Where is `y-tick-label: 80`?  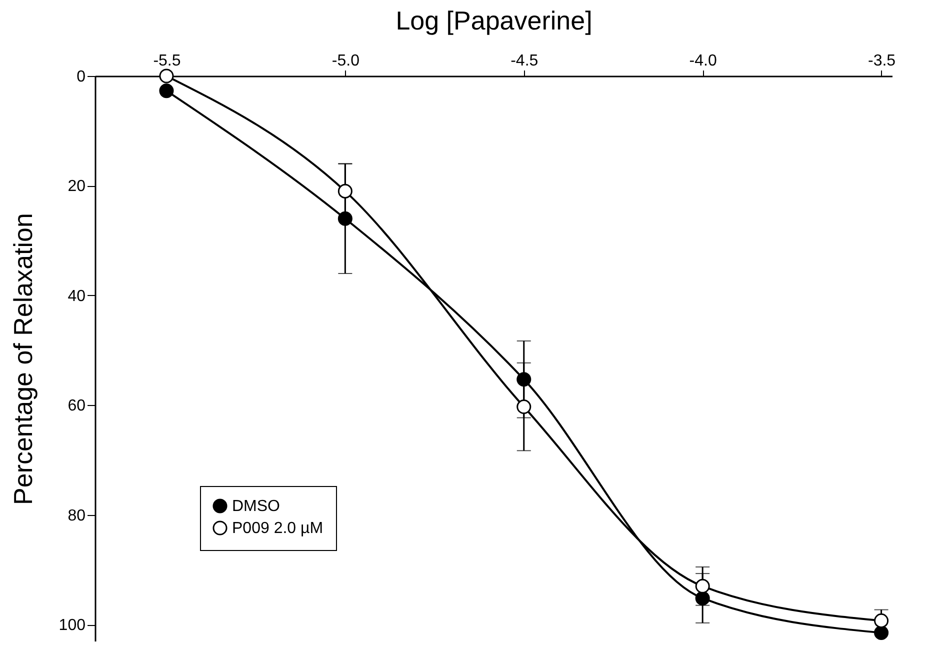
y-tick-label: 80 is located at coordinates (77, 515).